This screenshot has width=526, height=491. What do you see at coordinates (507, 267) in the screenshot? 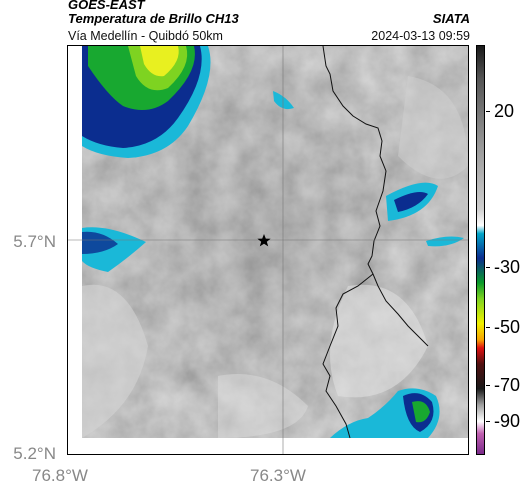
I see `colorbar-label-minus30: -30` at bounding box center [507, 267].